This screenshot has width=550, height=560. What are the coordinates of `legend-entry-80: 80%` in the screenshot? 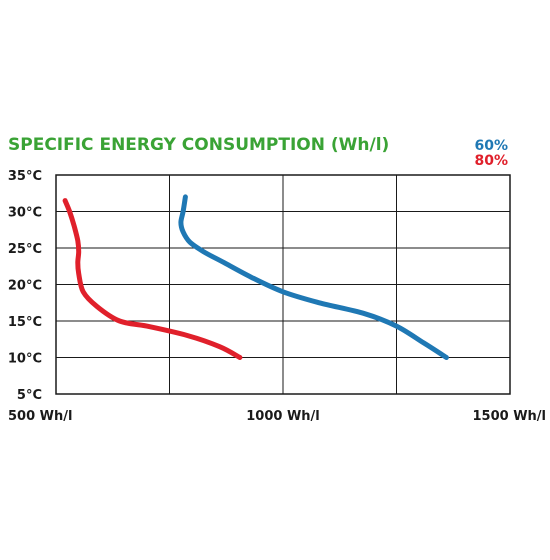 It's located at (491, 161).